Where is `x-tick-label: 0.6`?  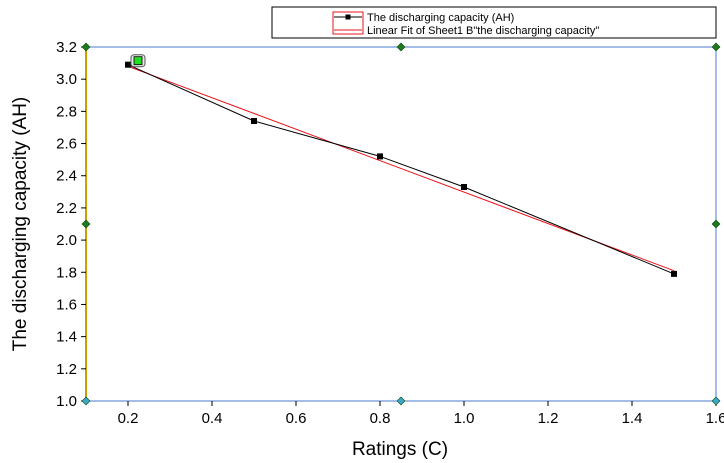
x-tick-label: 0.6 is located at coordinates (296, 418).